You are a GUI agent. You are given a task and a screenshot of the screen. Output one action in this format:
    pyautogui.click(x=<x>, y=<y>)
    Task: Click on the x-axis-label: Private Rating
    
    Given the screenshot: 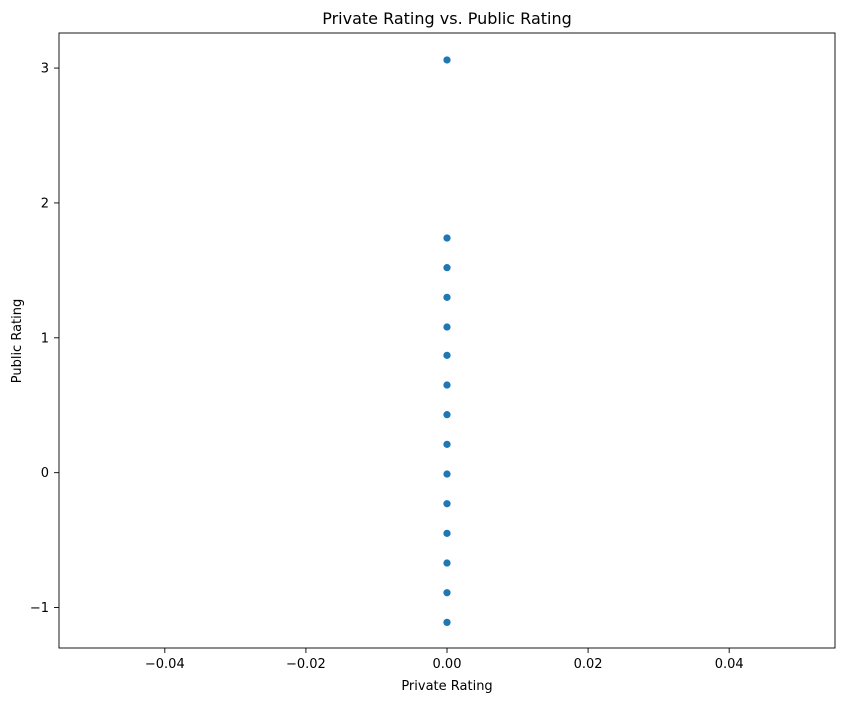 What is the action you would take?
    pyautogui.click(x=446, y=686)
    